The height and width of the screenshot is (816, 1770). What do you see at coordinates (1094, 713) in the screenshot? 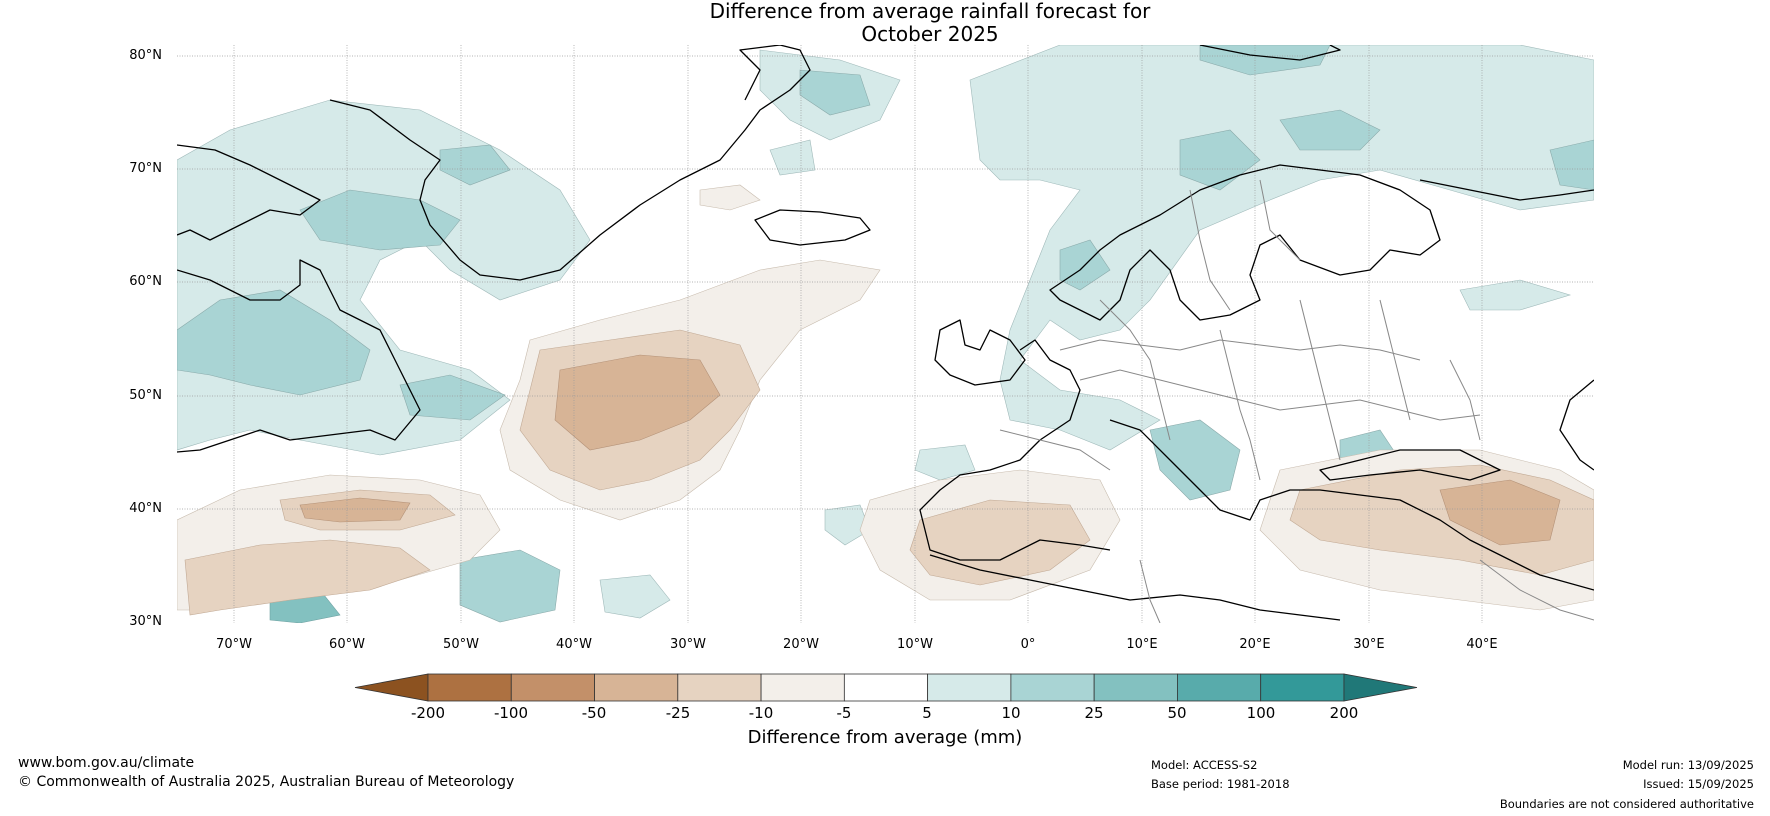
I see `colorbar-tick-label: 25` at bounding box center [1094, 713].